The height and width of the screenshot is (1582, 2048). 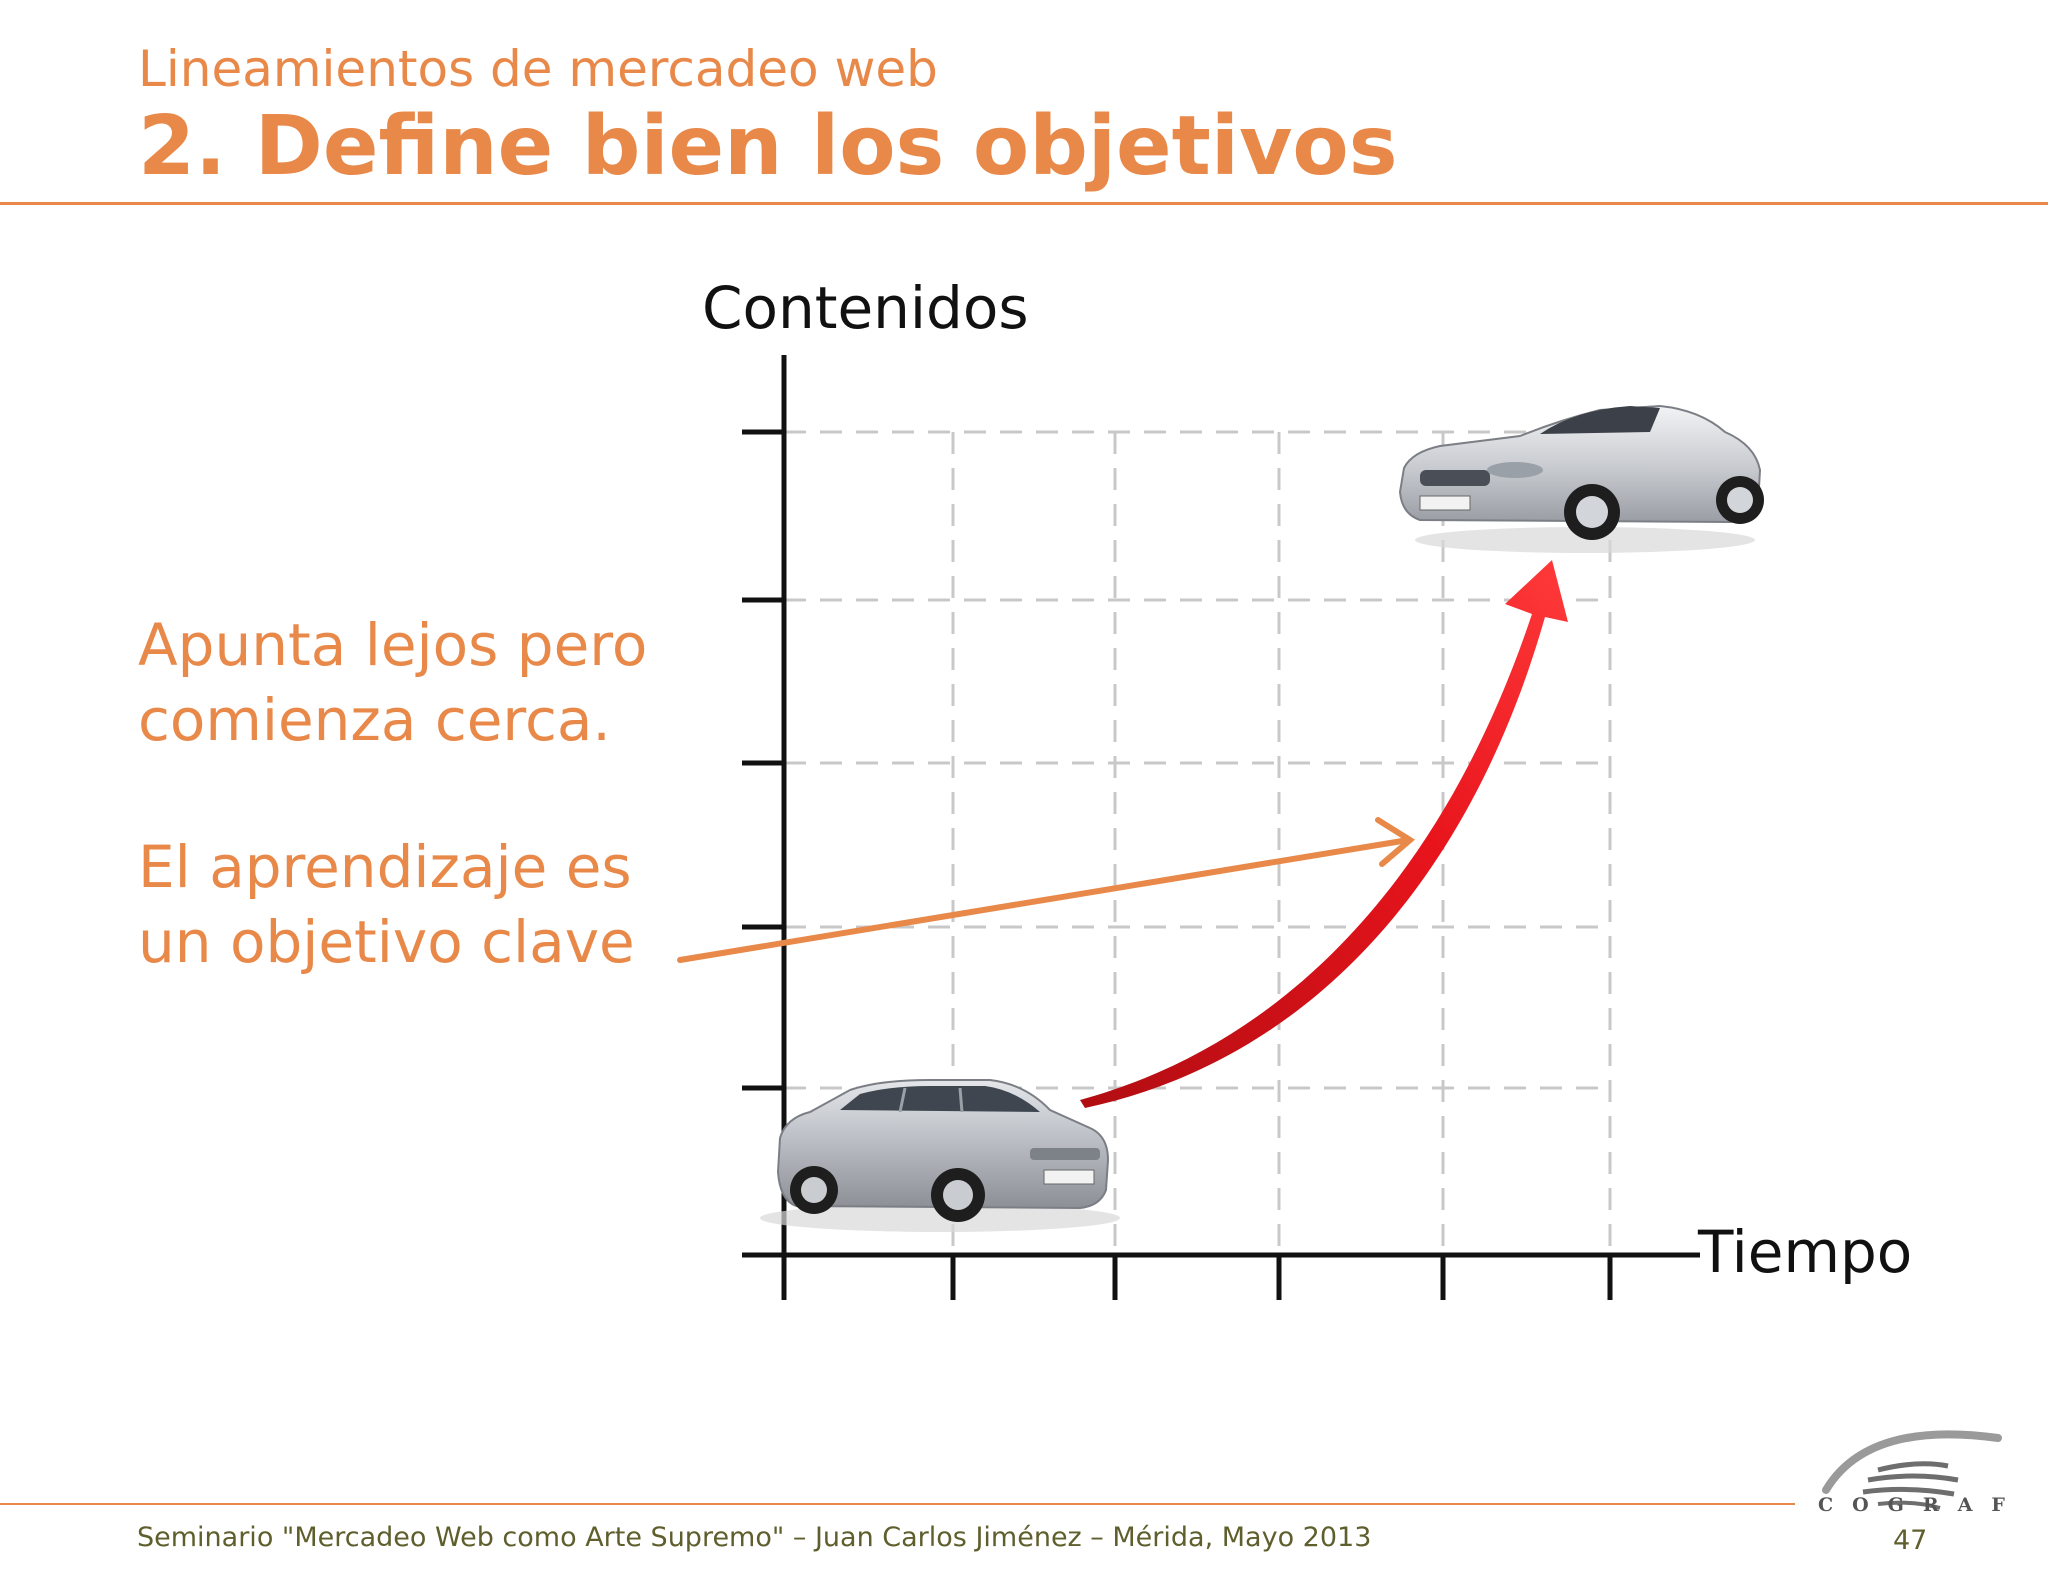 I want to click on body-text-learning: El aprendizaje es un objetivo clave, so click(x=386, y=905).